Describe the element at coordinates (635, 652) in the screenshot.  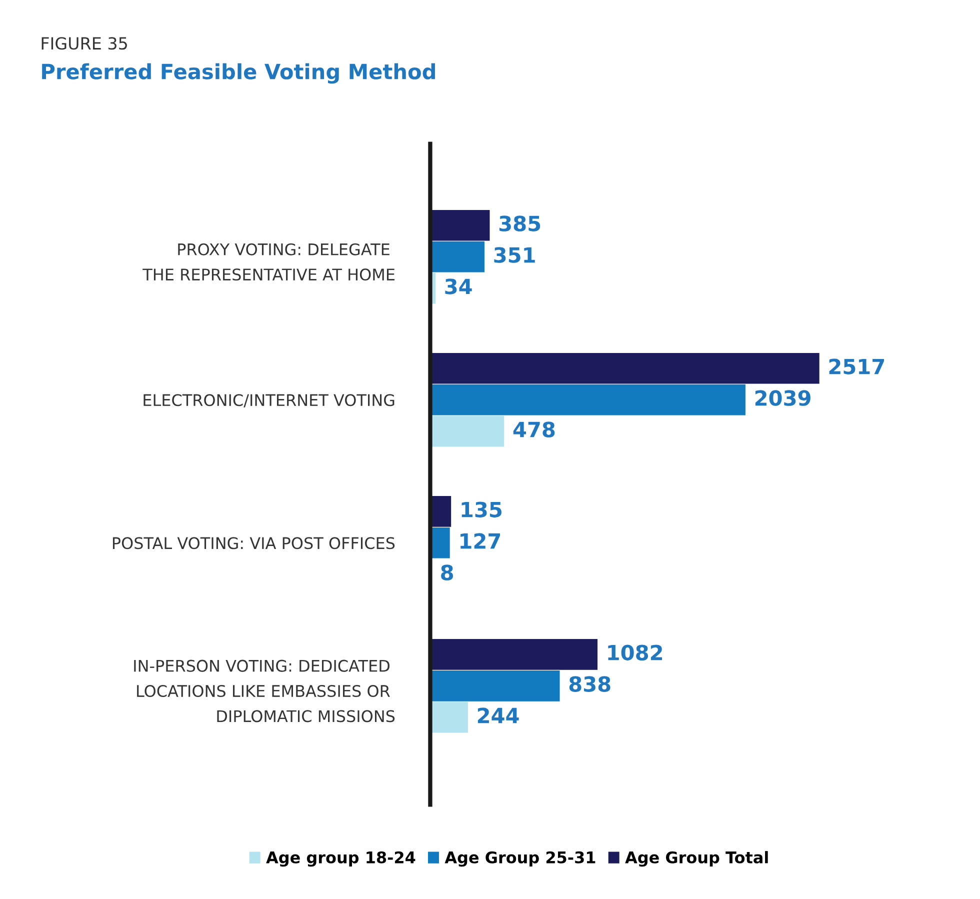
I see `data-label: 1082` at that location.